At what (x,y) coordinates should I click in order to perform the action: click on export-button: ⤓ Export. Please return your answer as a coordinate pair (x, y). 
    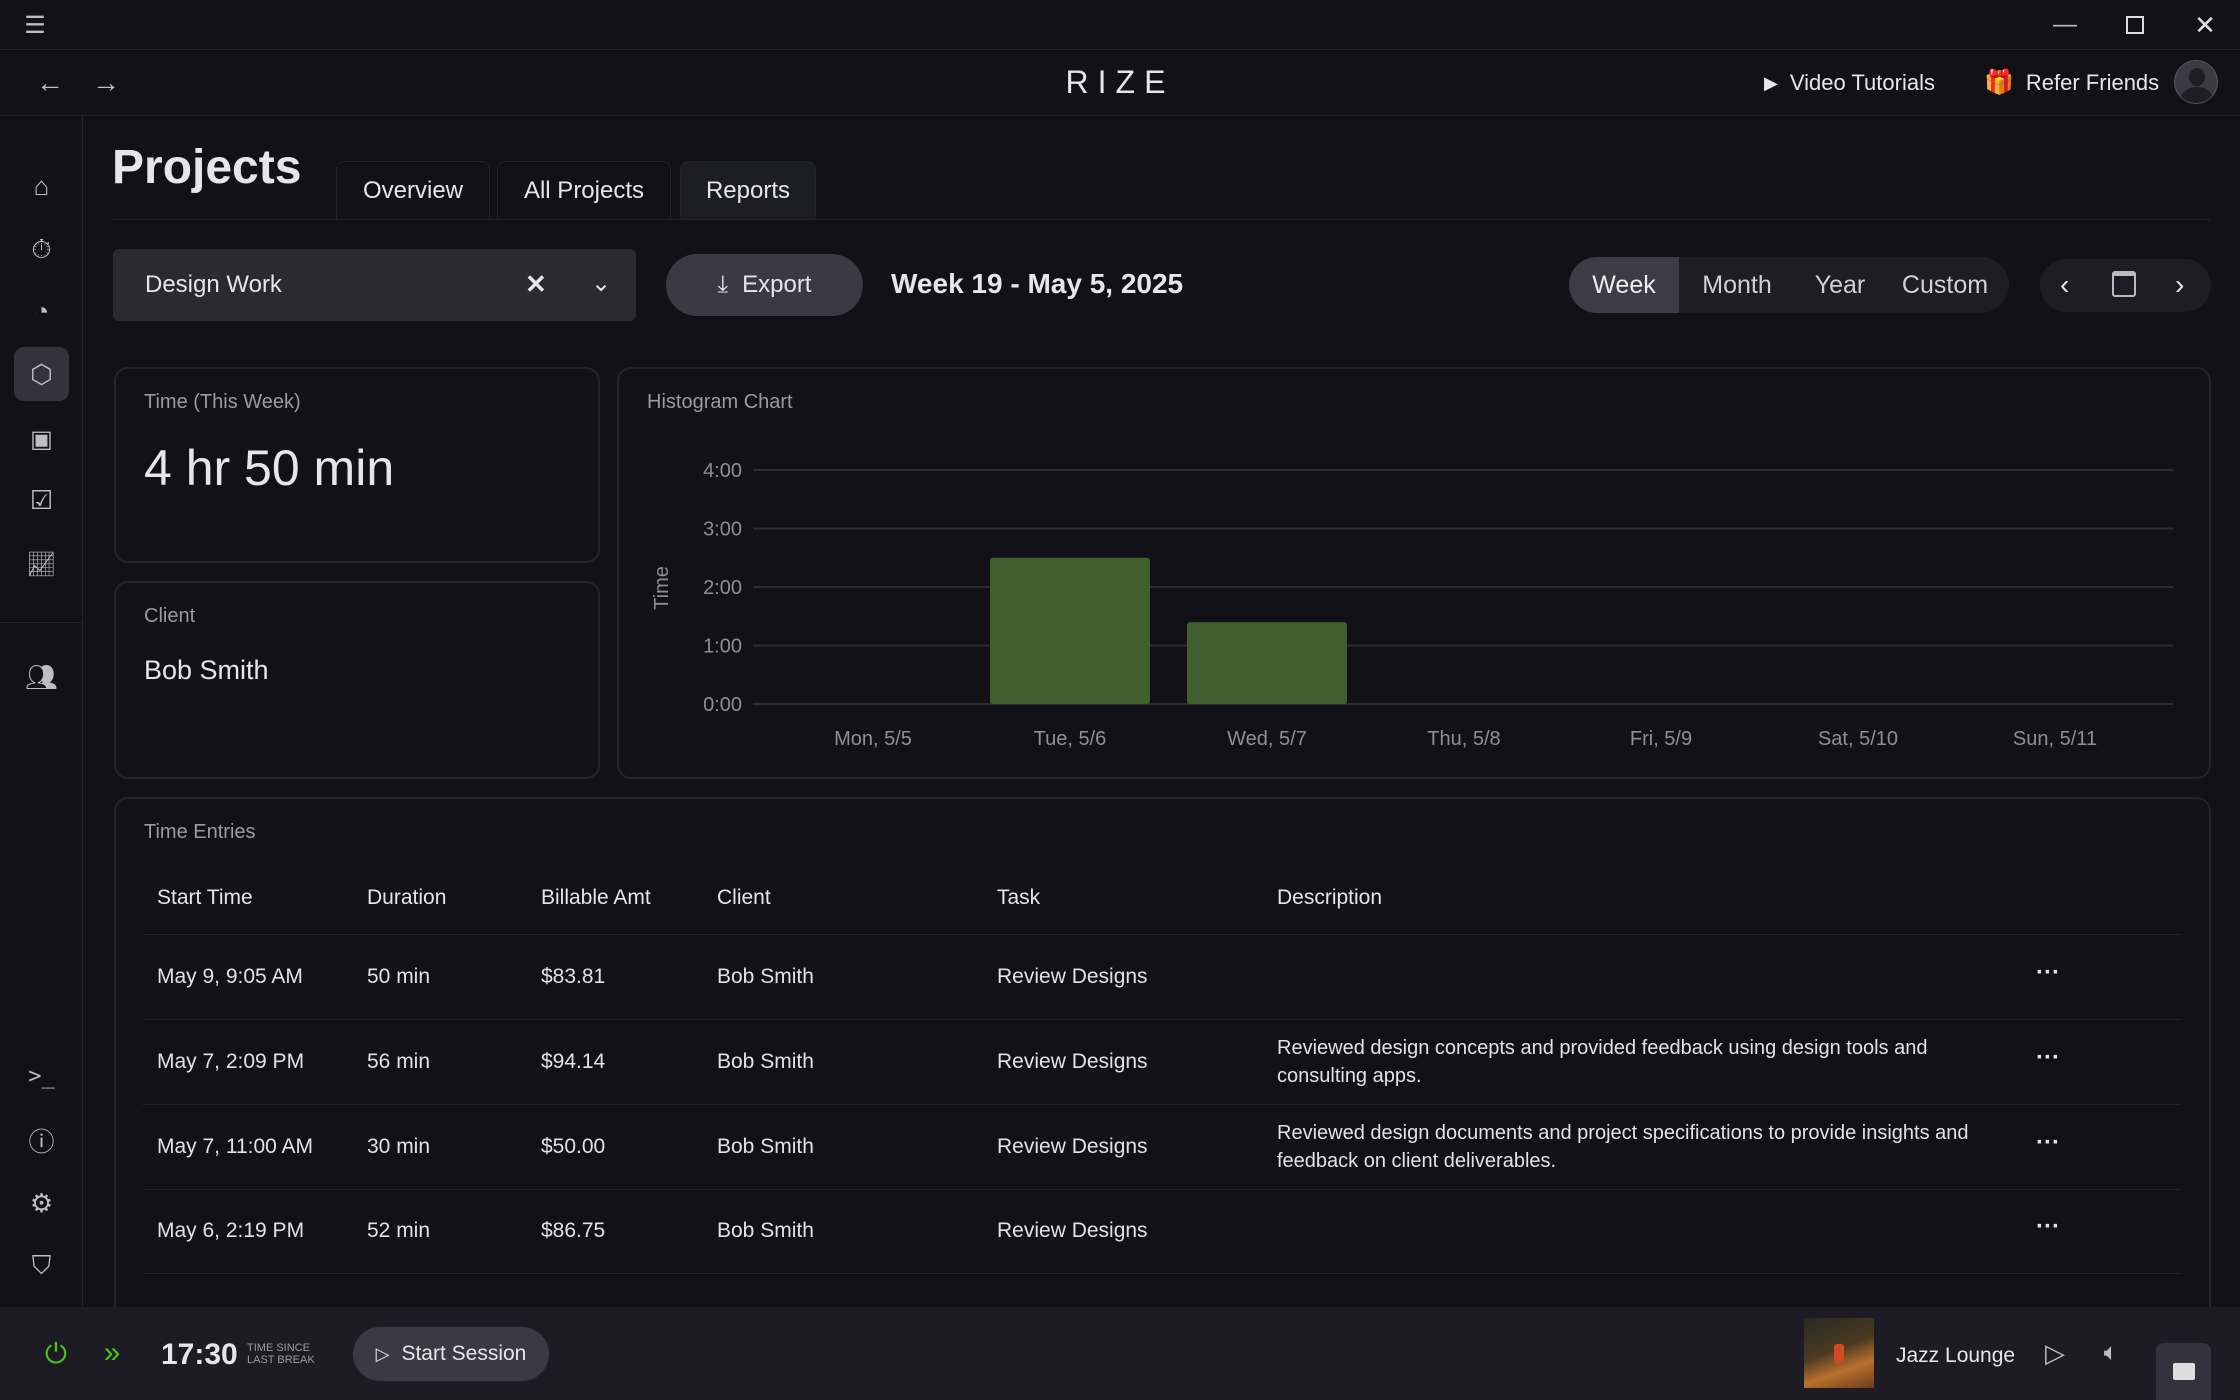
    Looking at the image, I should click on (764, 285).